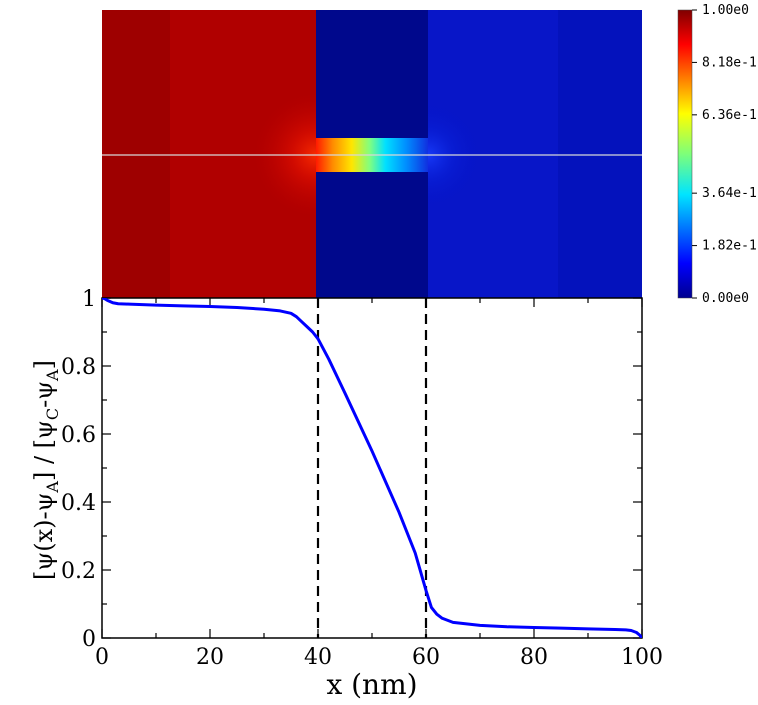 This screenshot has height=705, width=758. I want to click on colorbar-tick-label: 0.00e0, so click(725, 298).